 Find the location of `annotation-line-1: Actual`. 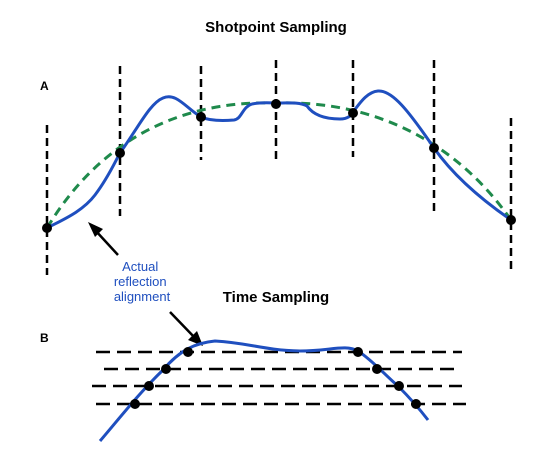

annotation-line-1: Actual is located at coordinates (140, 266).